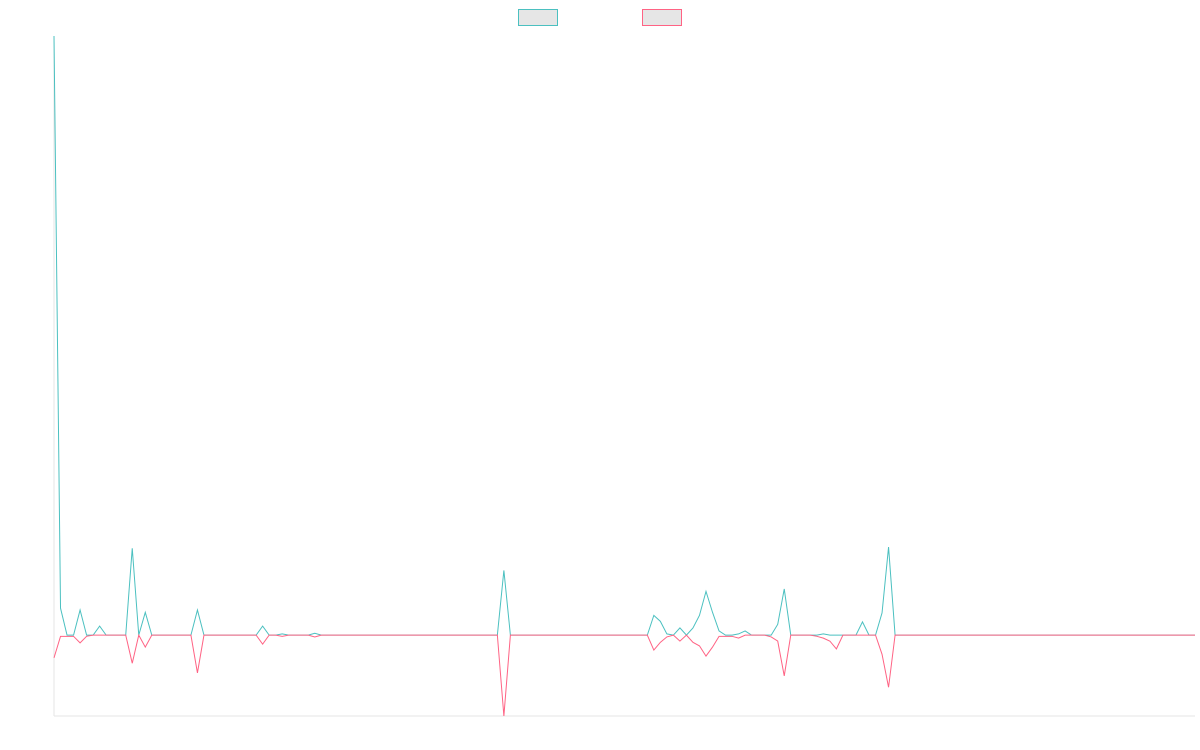 The width and height of the screenshot is (1200, 750). What do you see at coordinates (624, 675) in the screenshot?
I see `series-line` at bounding box center [624, 675].